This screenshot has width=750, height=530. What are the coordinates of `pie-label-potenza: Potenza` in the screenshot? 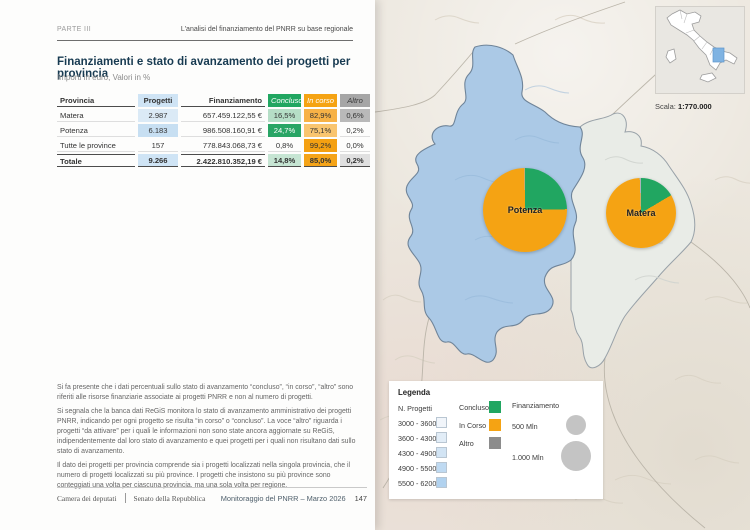 It's located at (525, 210).